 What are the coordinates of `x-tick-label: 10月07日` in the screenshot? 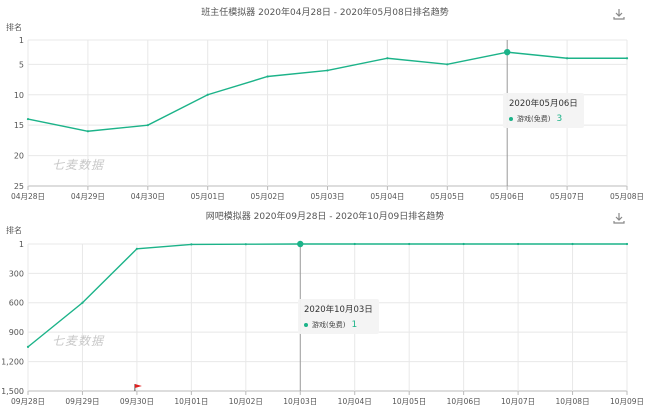 It's located at (518, 401).